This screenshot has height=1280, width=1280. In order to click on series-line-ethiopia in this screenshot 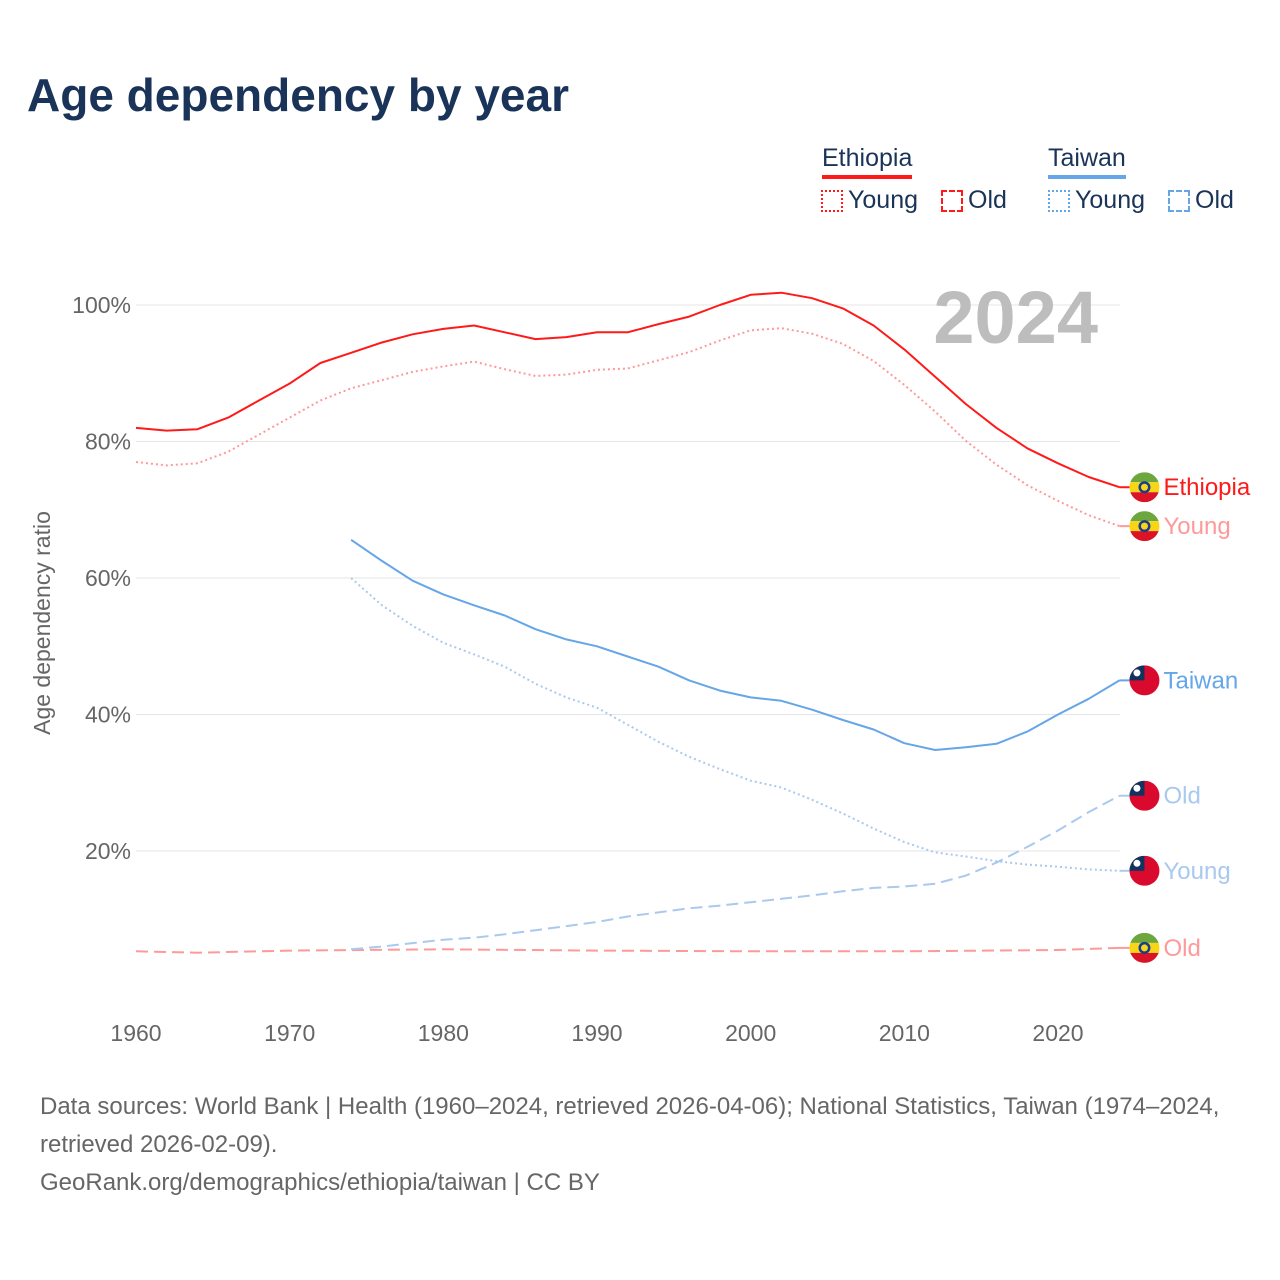, I will do `click(627, 390)`.